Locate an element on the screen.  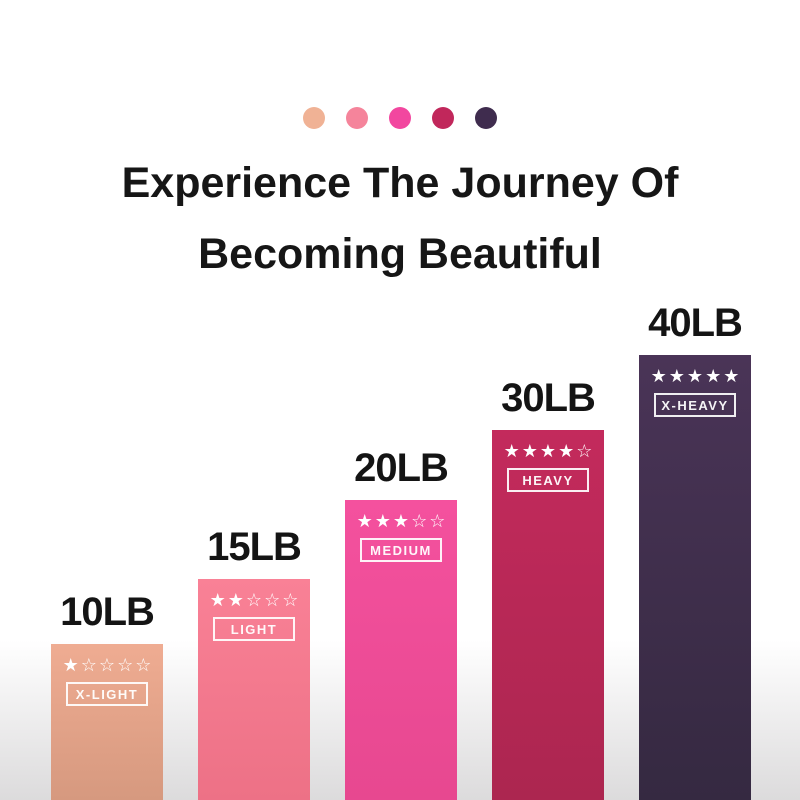
palette-dot-heavy is located at coordinates (443, 118).